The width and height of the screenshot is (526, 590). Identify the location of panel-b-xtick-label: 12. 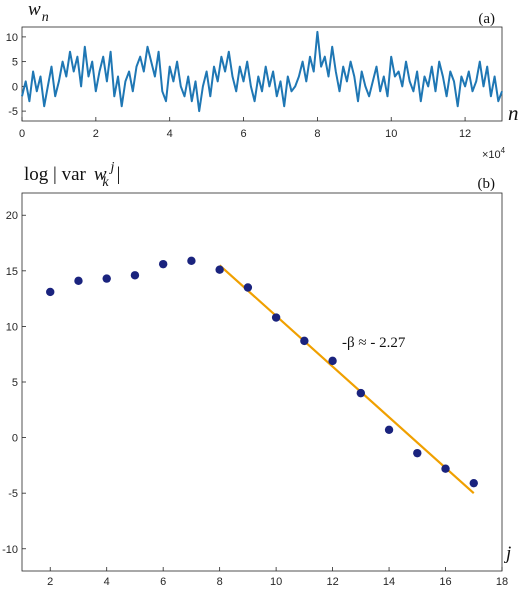
(332, 582).